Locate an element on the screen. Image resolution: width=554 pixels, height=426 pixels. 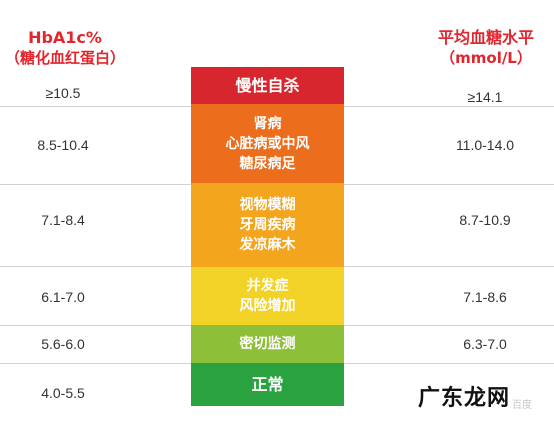
risk-label: 糖尿病足 is located at coordinates (267, 163).